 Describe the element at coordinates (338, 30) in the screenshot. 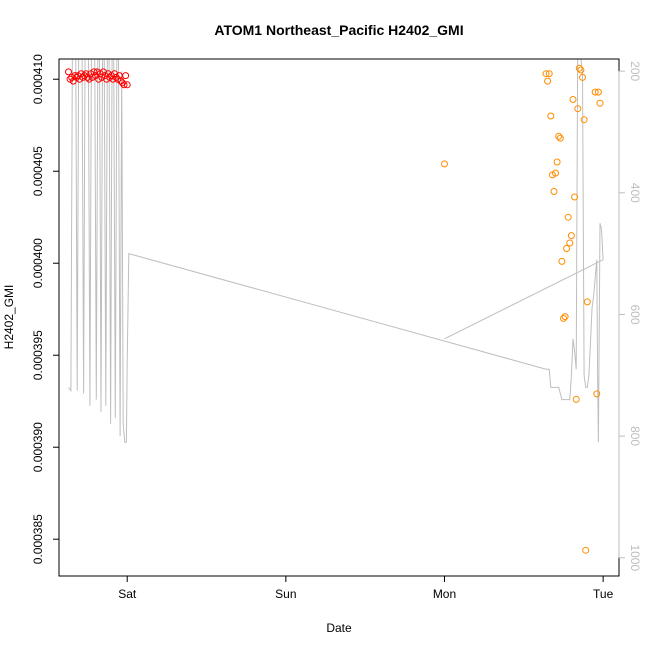

I see `chart-title: ATOM1 Northeast_Pacific H2402_GMI` at that location.